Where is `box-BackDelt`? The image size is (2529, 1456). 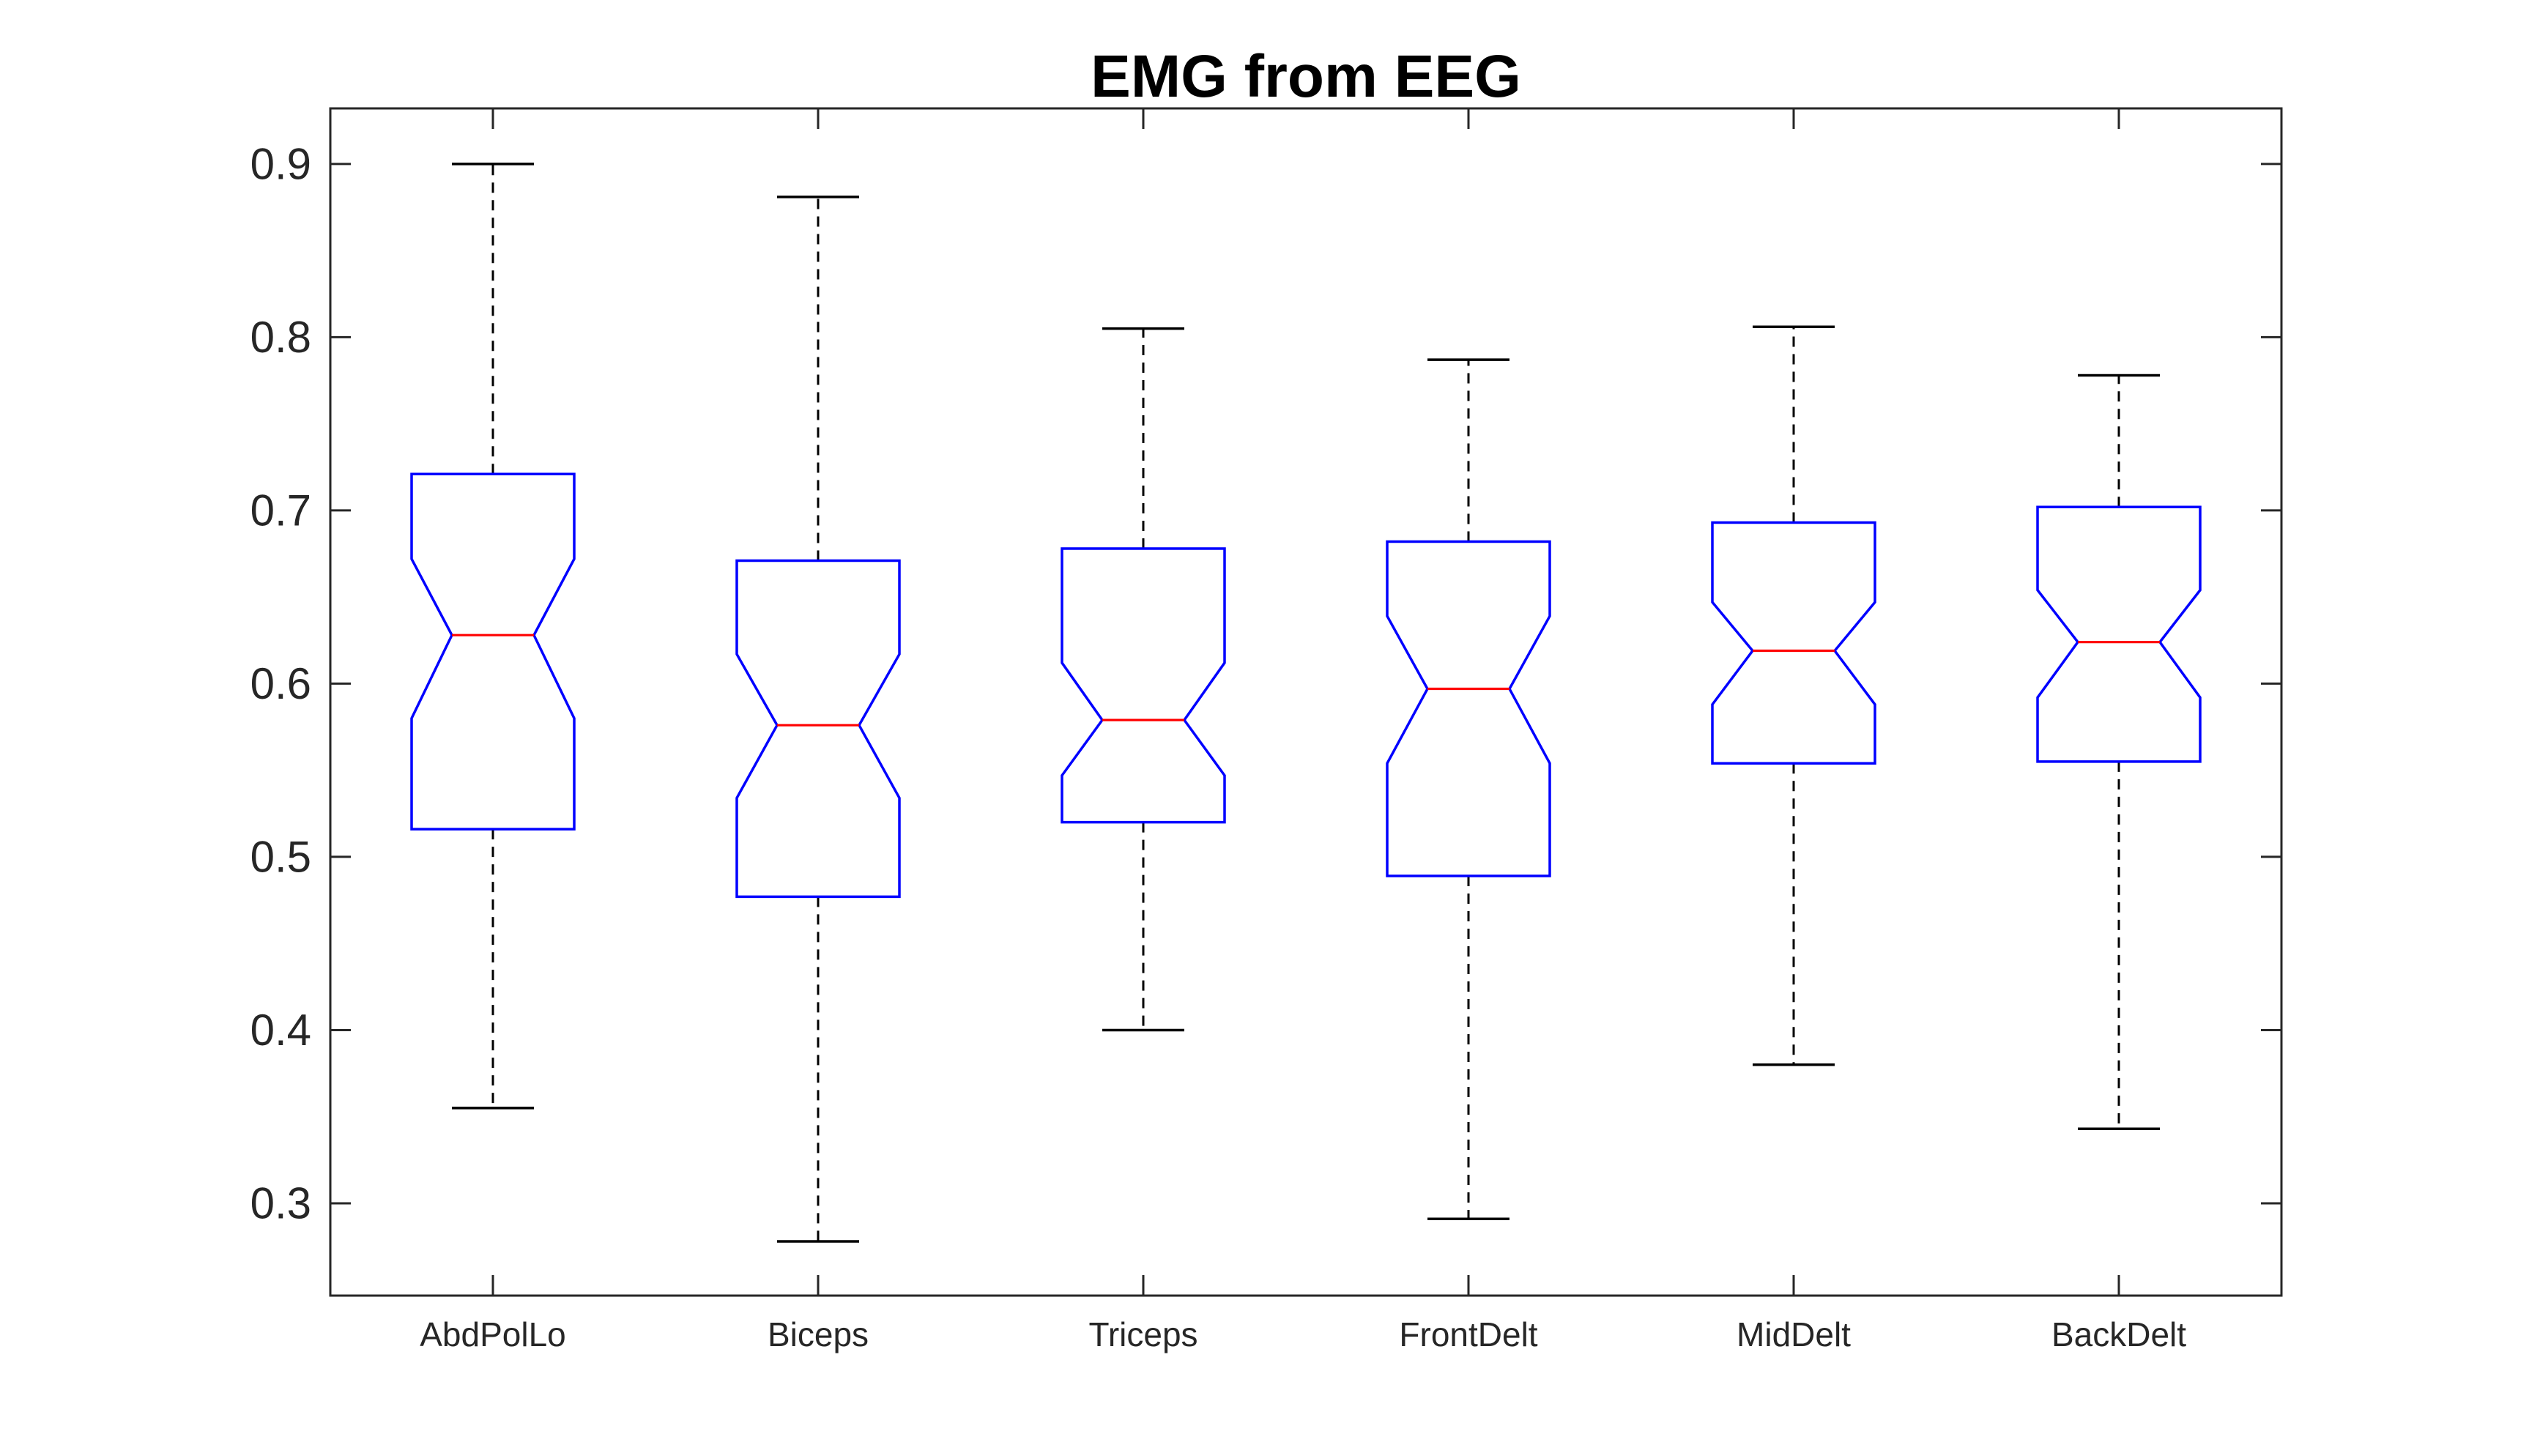
box-BackDelt is located at coordinates (2119, 634).